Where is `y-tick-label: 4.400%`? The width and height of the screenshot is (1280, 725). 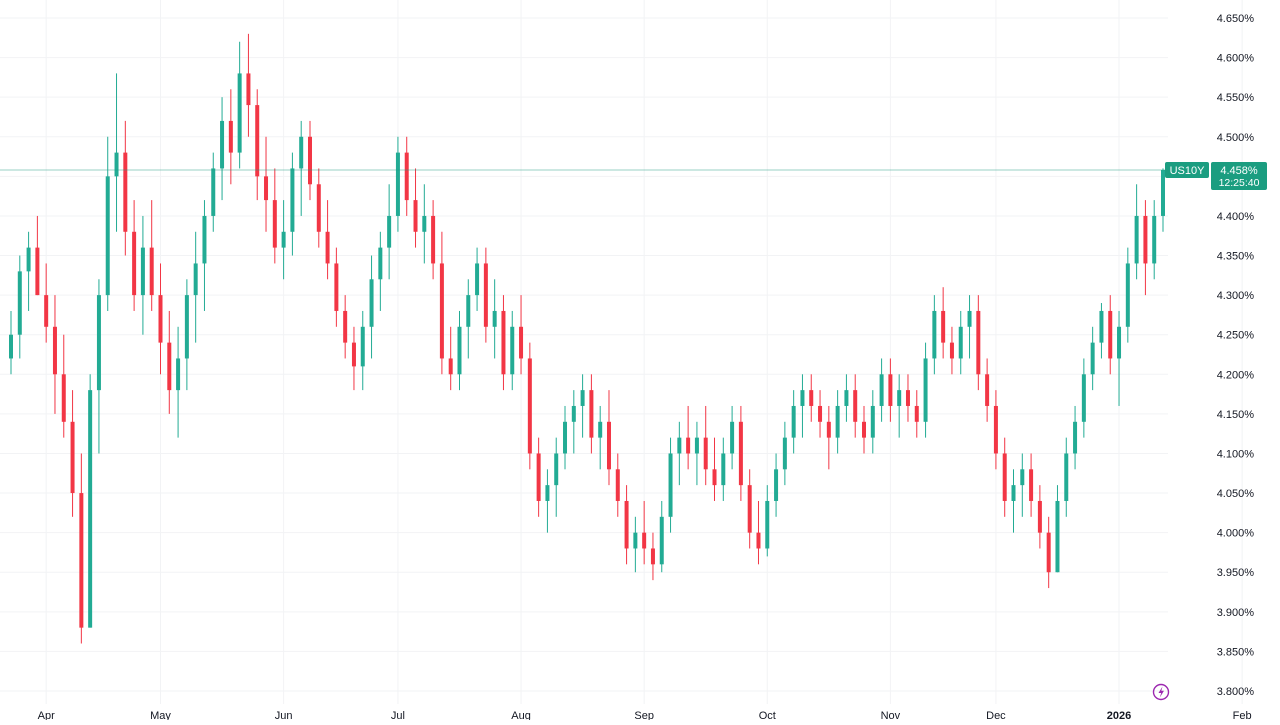
y-tick-label: 4.400% is located at coordinates (1236, 217).